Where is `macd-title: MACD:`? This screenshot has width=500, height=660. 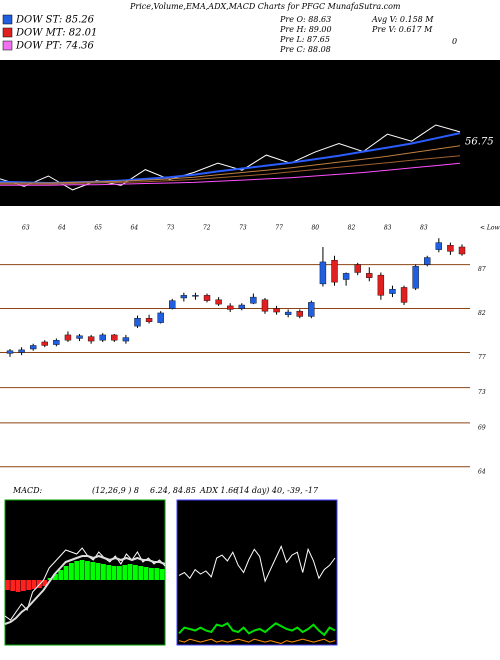
macd-title: MACD: is located at coordinates (27, 490).